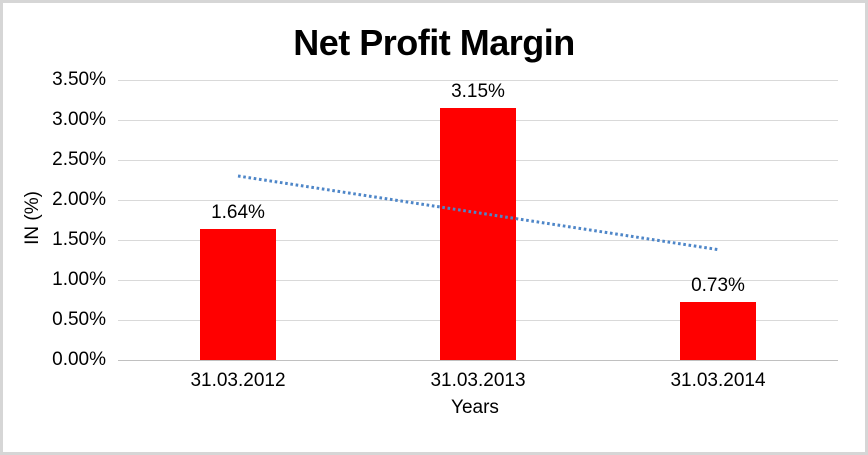 The image size is (868, 455). I want to click on x-axis-title: Years, so click(475, 407).